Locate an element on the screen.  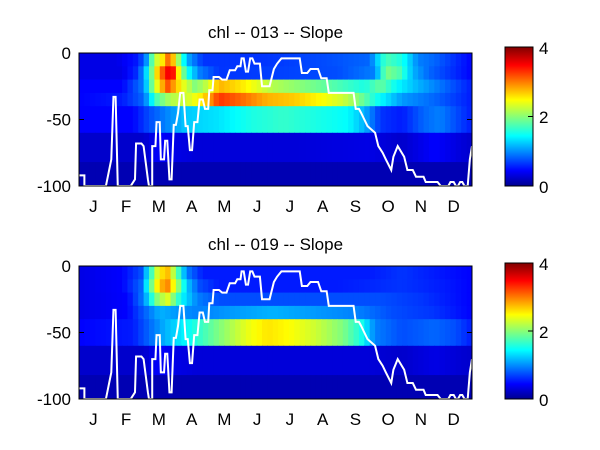
x-tick-label: S is located at coordinates (355, 419).